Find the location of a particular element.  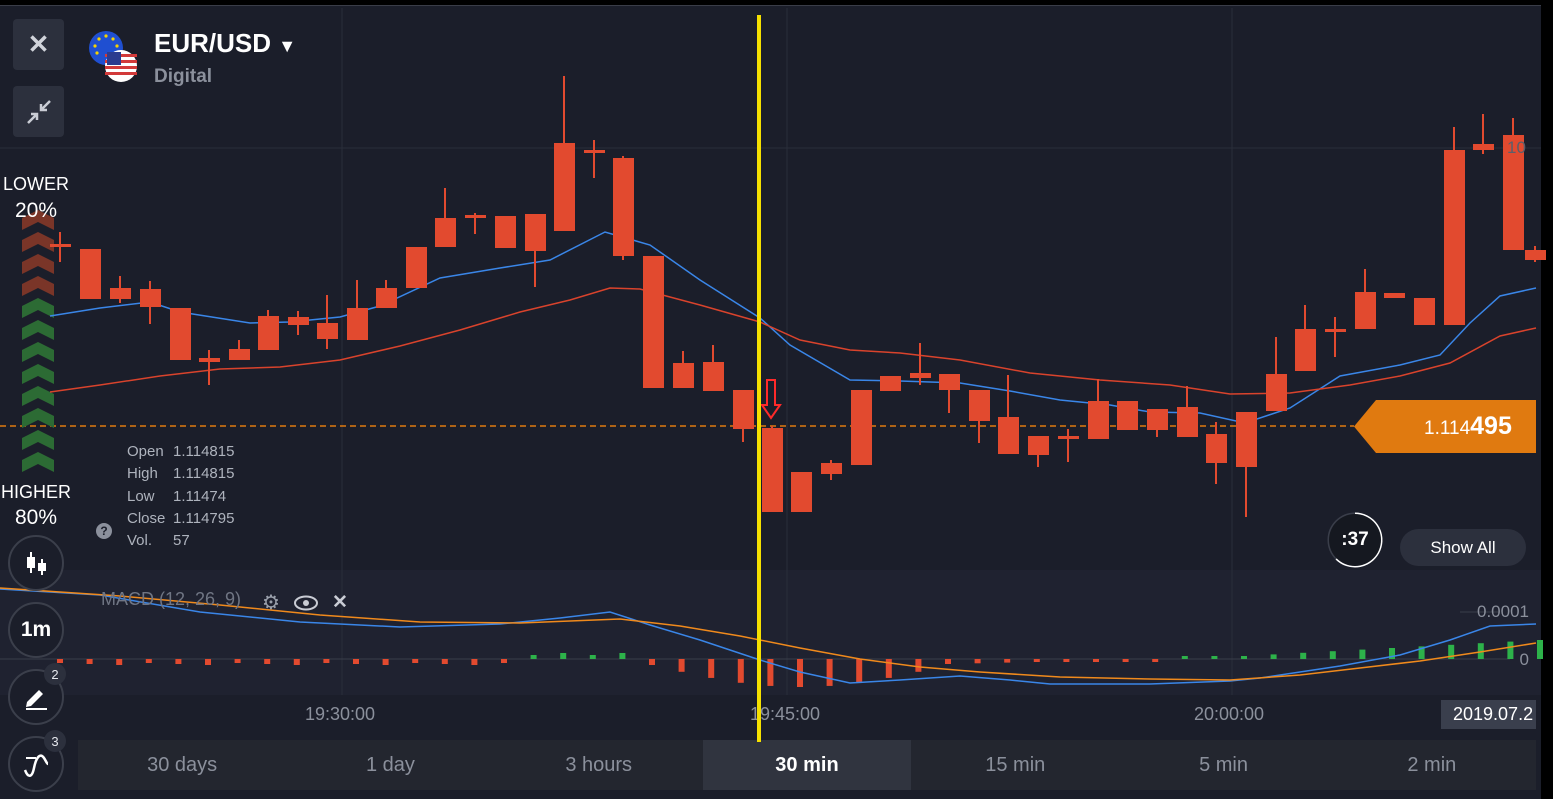

tf-15-min: 15 min is located at coordinates (1015, 764).